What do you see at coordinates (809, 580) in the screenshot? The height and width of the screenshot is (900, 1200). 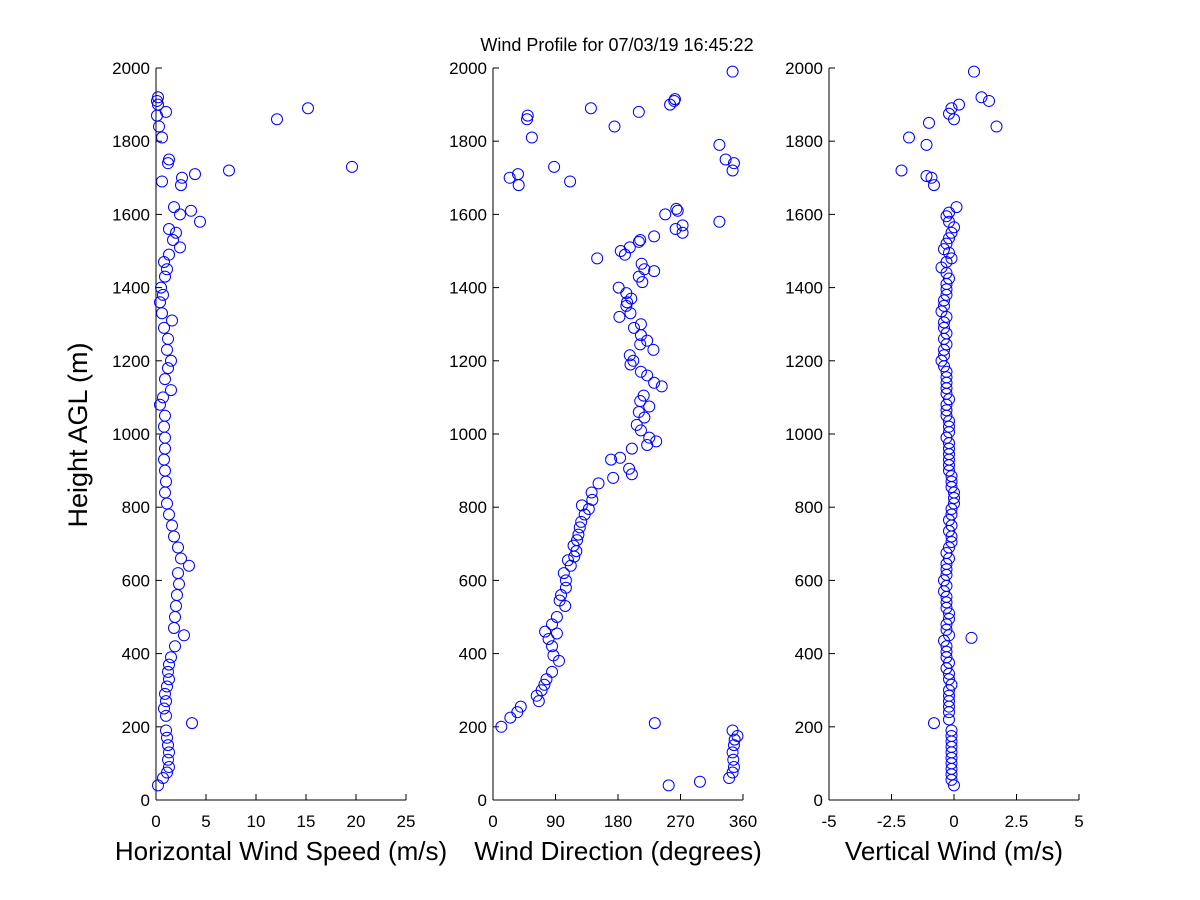 I see `vertical-wind-y-tick-label: 600` at bounding box center [809, 580].